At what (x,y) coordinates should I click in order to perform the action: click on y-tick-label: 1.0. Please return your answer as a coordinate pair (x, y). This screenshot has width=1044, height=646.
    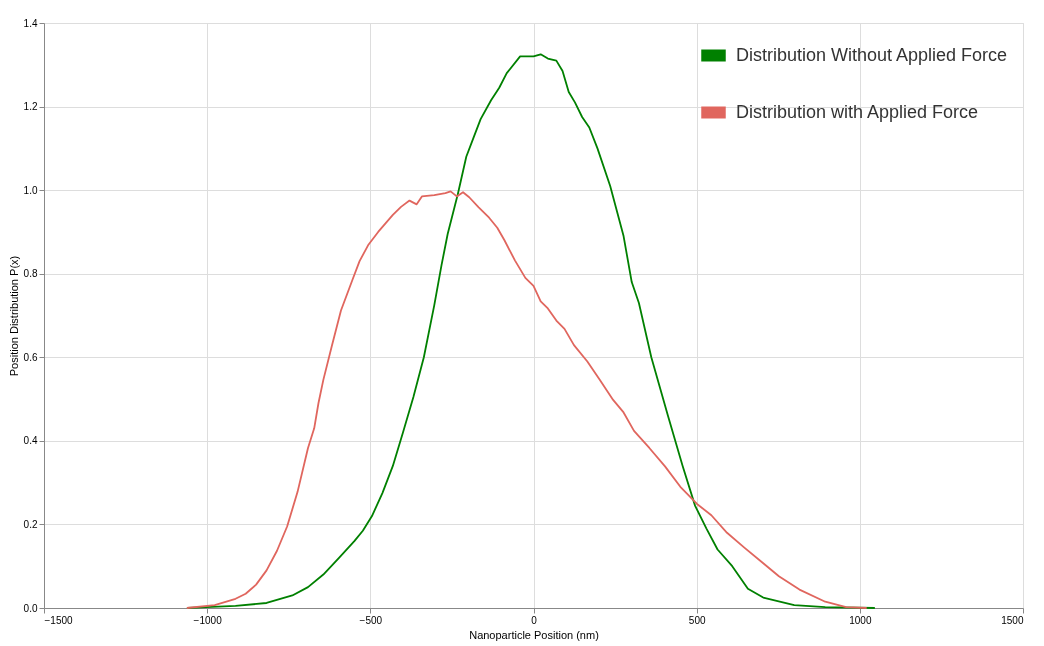
    Looking at the image, I should click on (30, 190).